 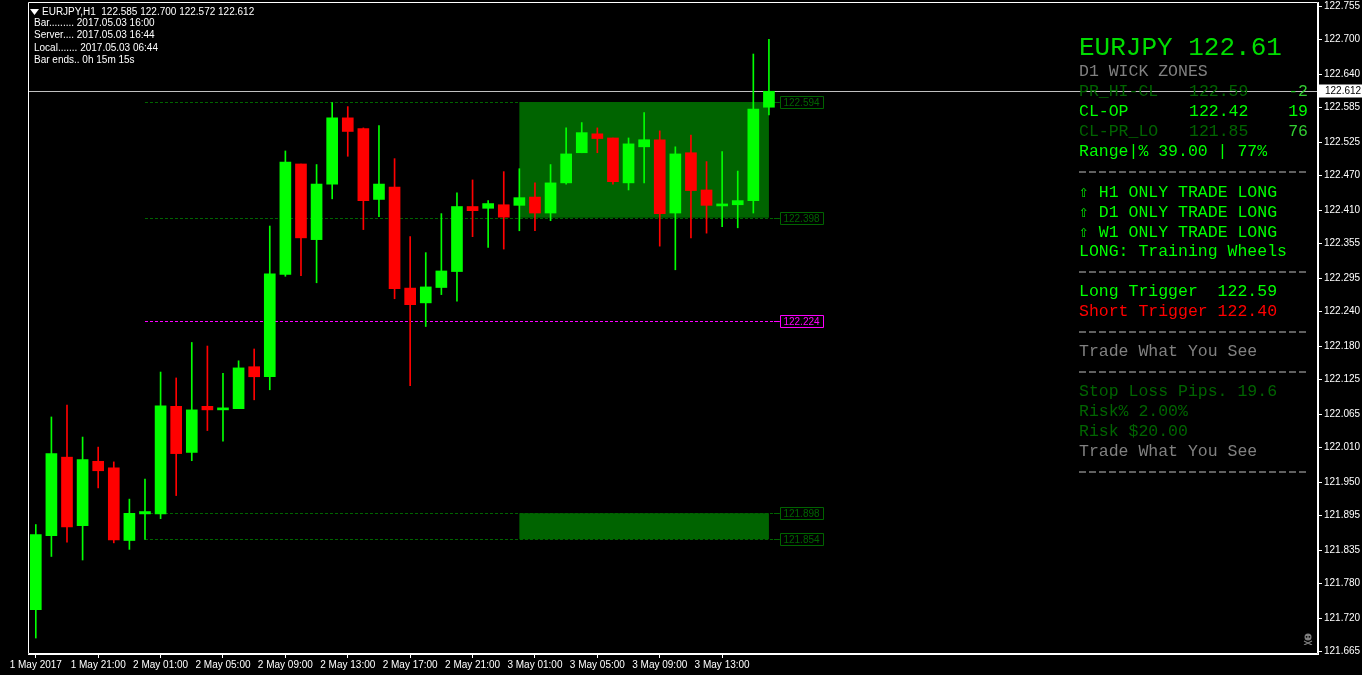 What do you see at coordinates (1219, 112) in the screenshot?
I see `annotation: 122.42` at bounding box center [1219, 112].